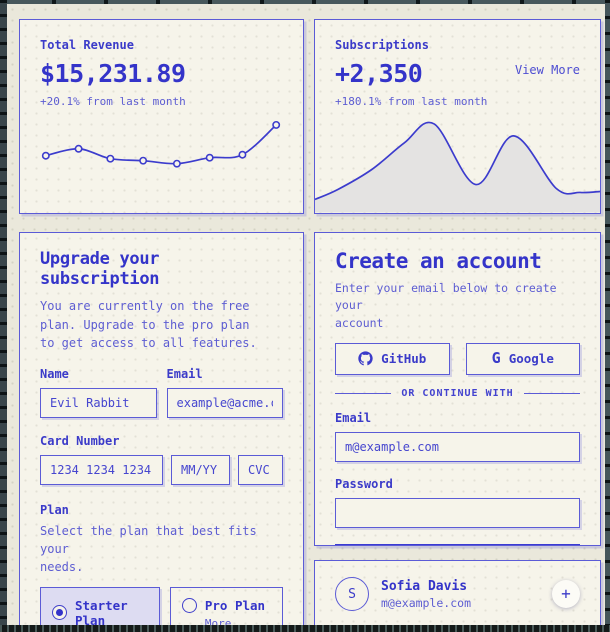 The width and height of the screenshot is (610, 632). What do you see at coordinates (100, 269) in the screenshot?
I see `upgrade-title: Upgrade your subscription` at bounding box center [100, 269].